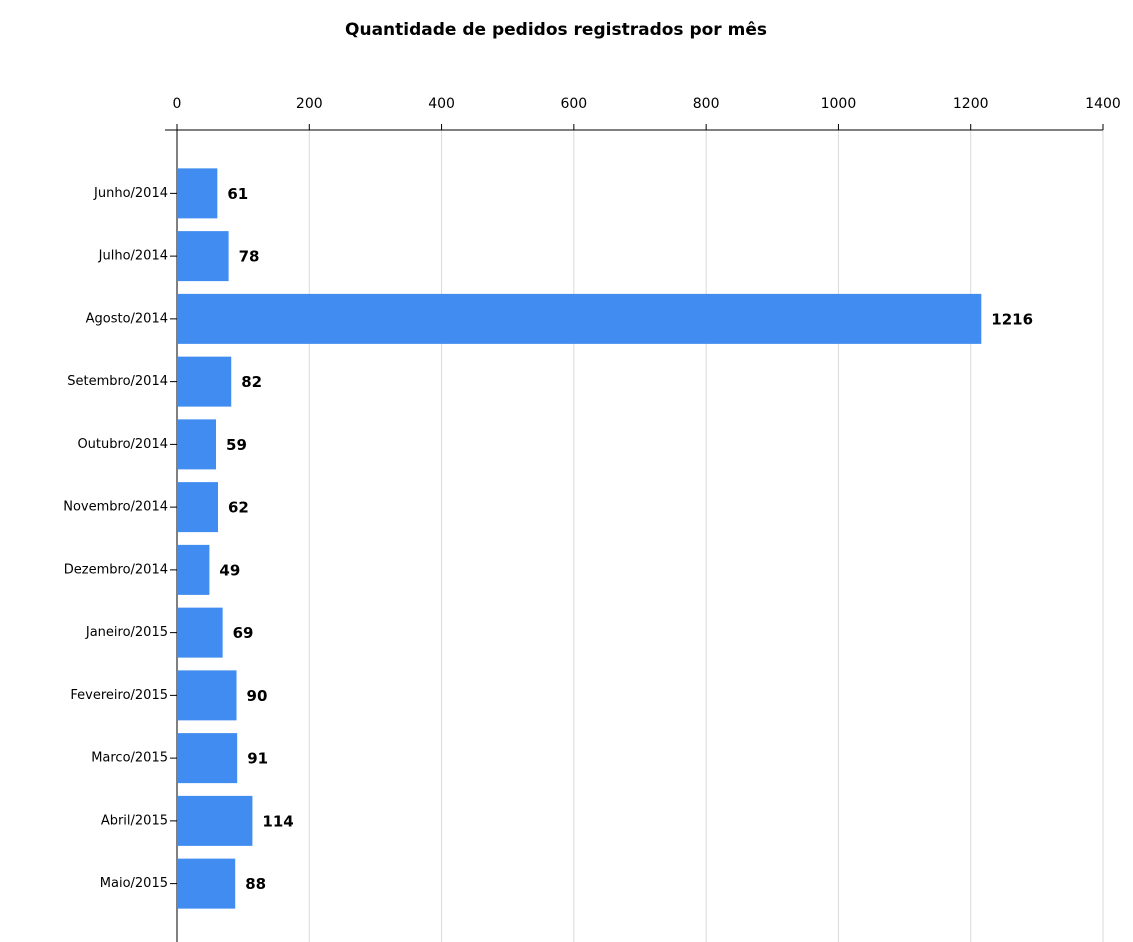 This screenshot has height=942, width=1133. Describe the element at coordinates (177, 104) in the screenshot. I see `x-tick-label: 0` at that location.